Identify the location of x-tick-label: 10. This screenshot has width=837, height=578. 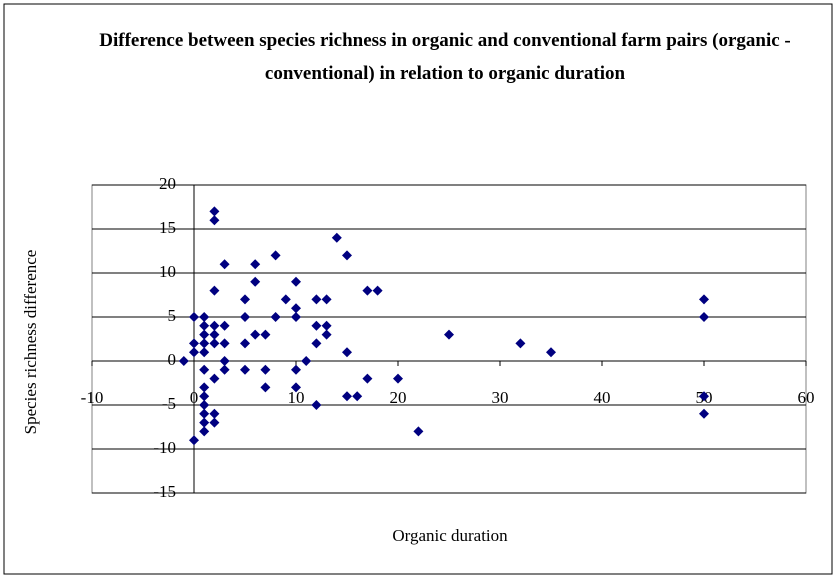
(296, 397).